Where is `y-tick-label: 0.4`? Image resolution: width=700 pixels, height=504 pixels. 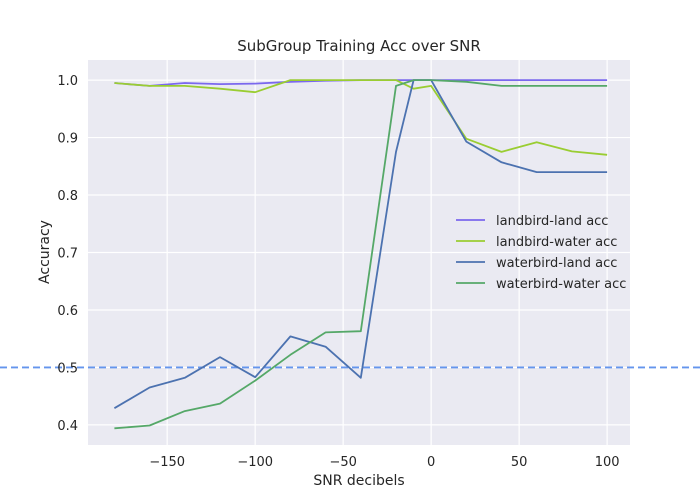
y-tick-label: 0.4 is located at coordinates (67, 426).